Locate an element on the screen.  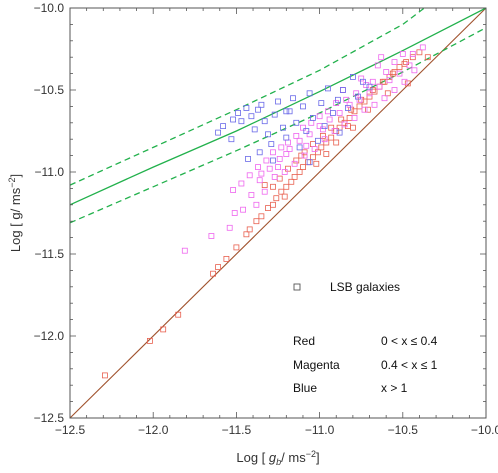
x-axis-label: Log [ gb/ ms−2] is located at coordinates (277, 458).